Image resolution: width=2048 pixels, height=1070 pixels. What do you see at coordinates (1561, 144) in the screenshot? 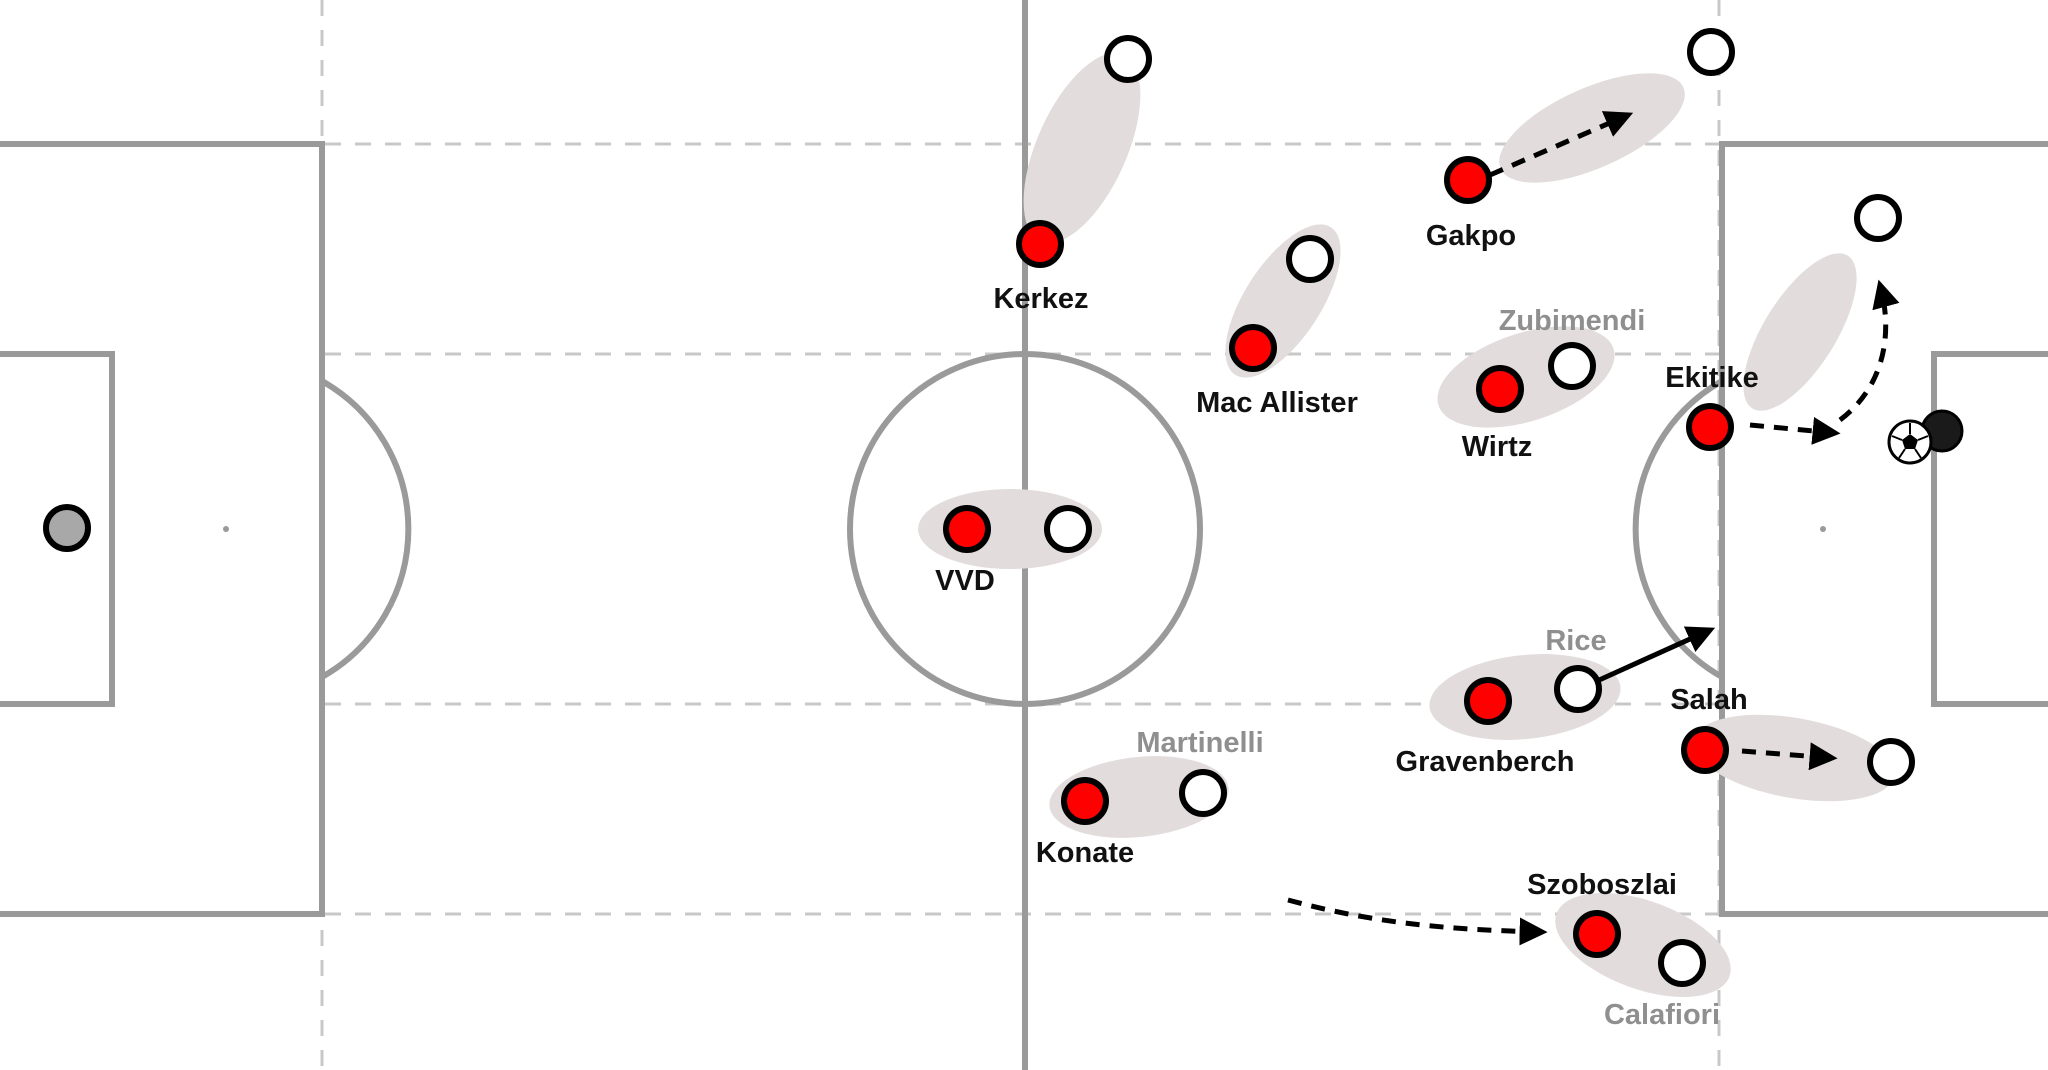
I see `arrow-gakpo-run` at bounding box center [1561, 144].